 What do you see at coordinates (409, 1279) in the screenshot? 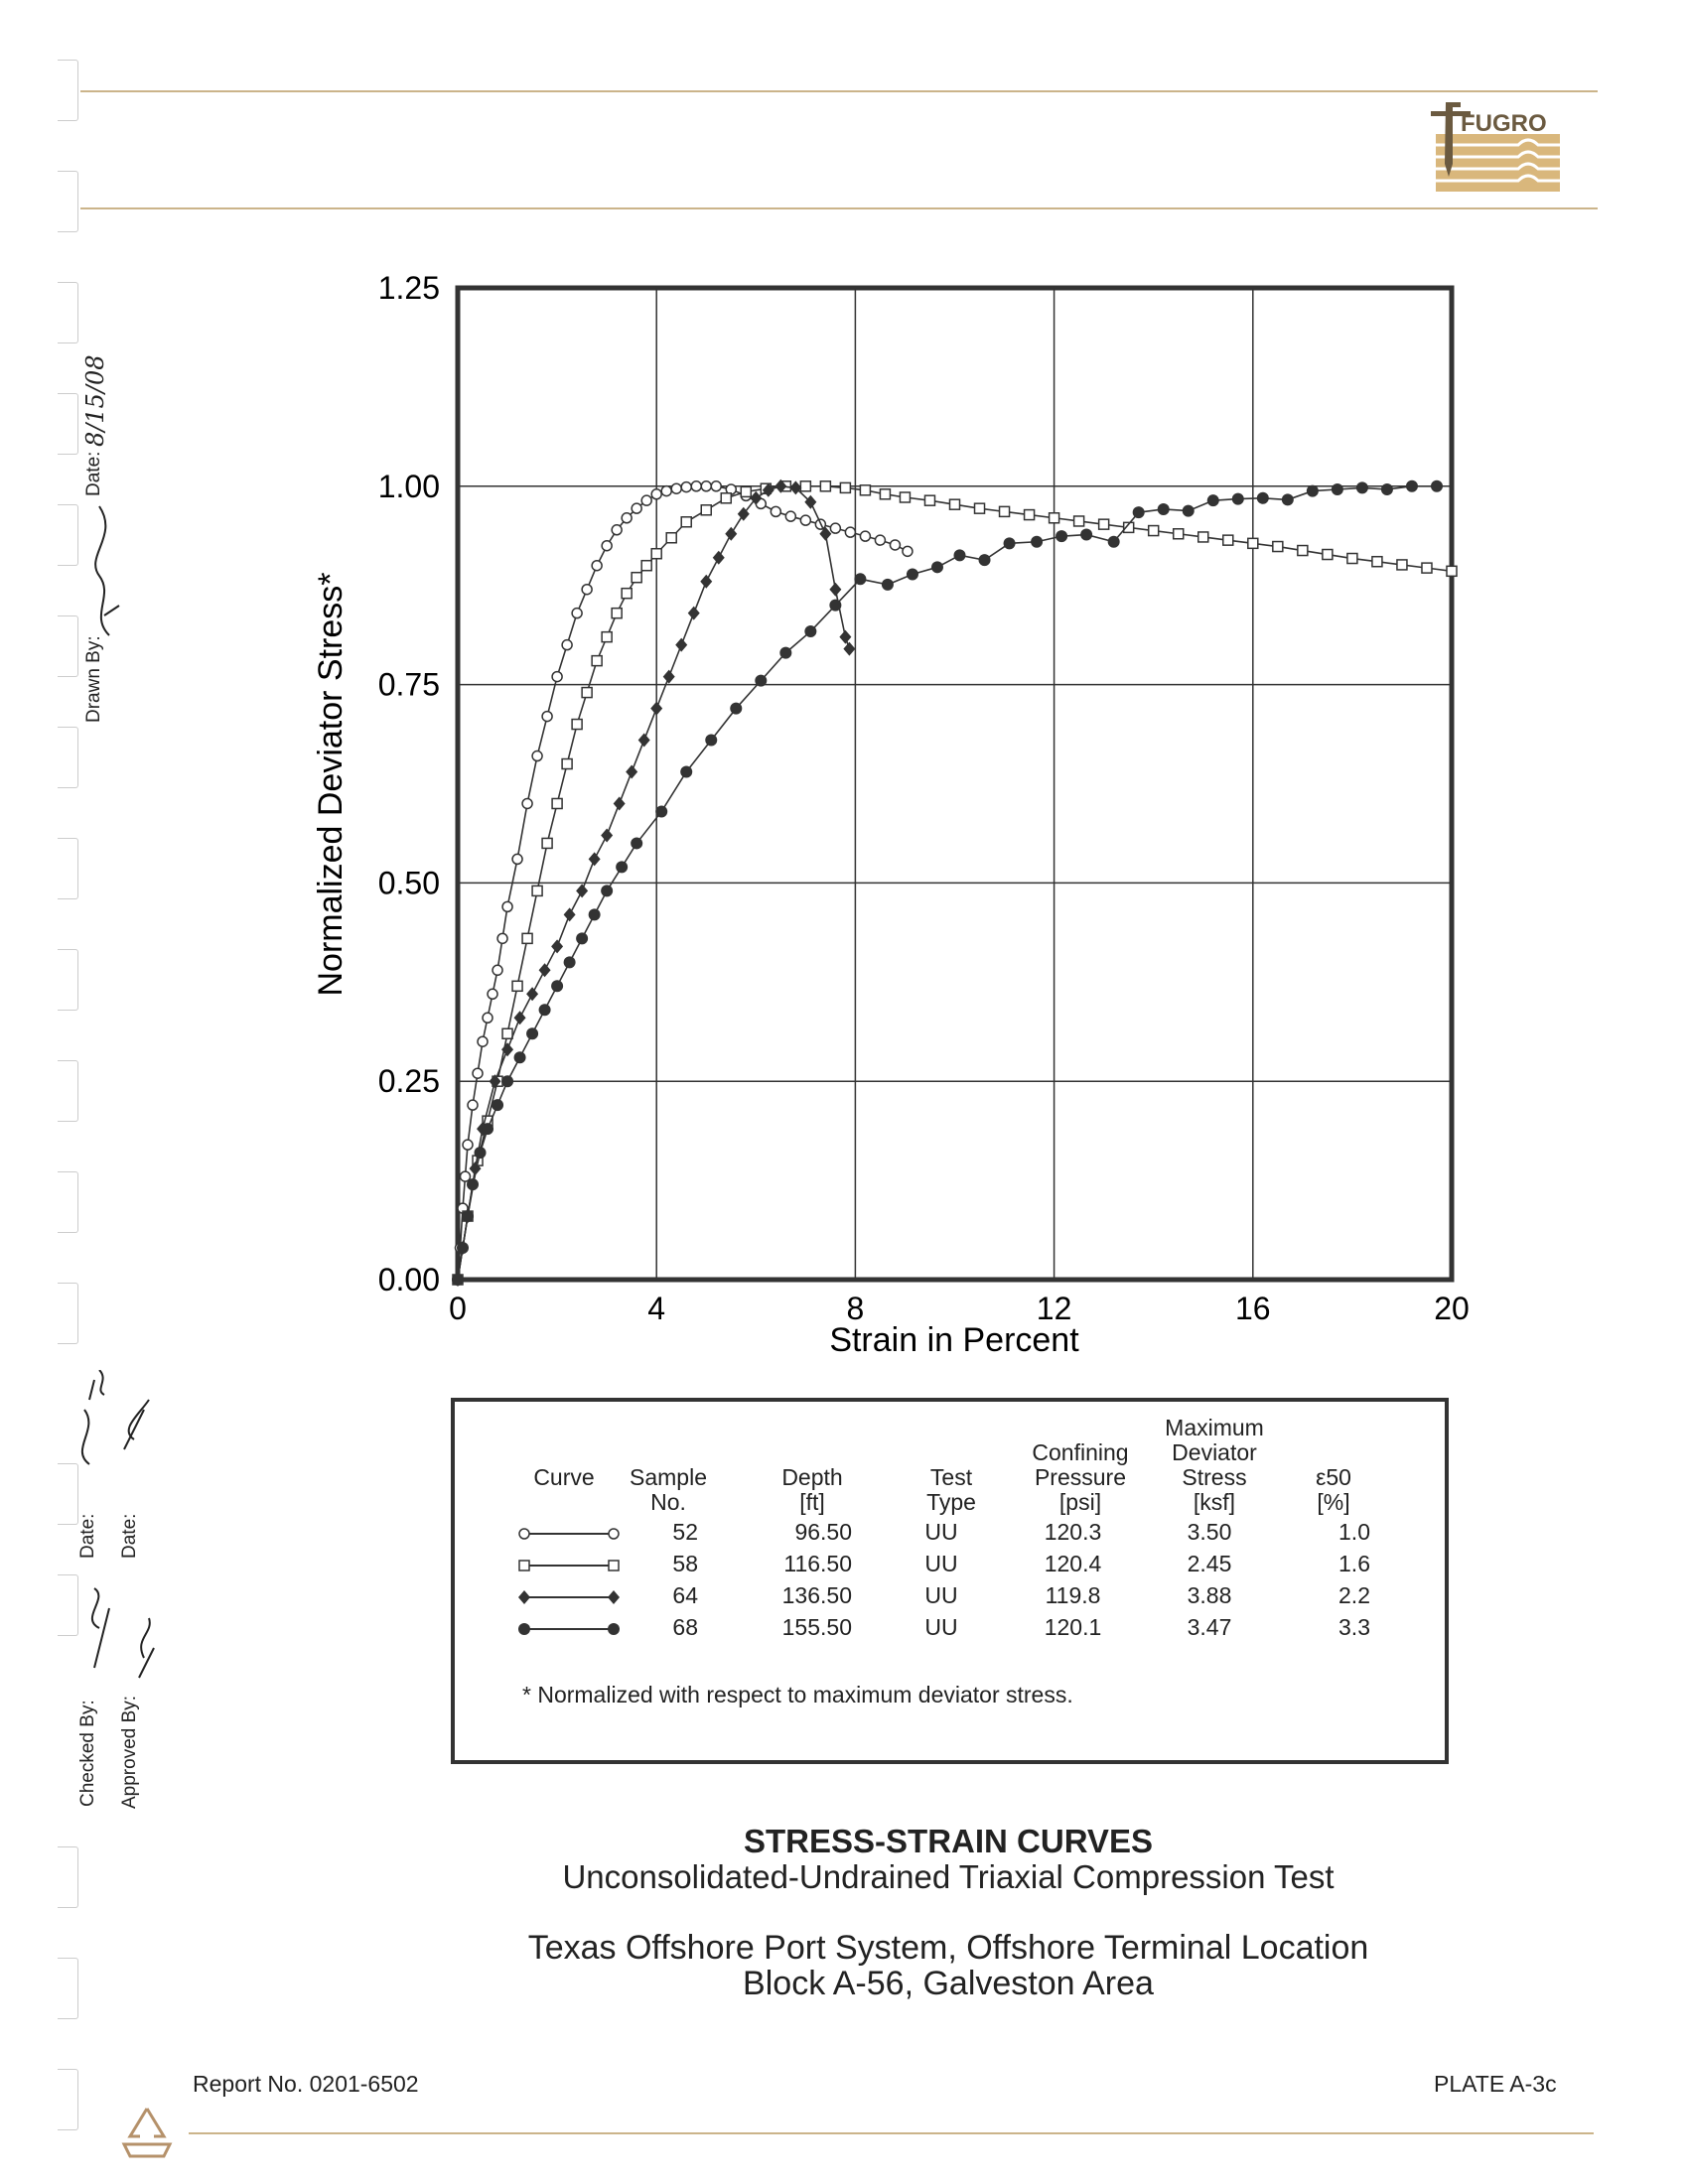
I see `y-tick-label: 0.00` at bounding box center [409, 1279].